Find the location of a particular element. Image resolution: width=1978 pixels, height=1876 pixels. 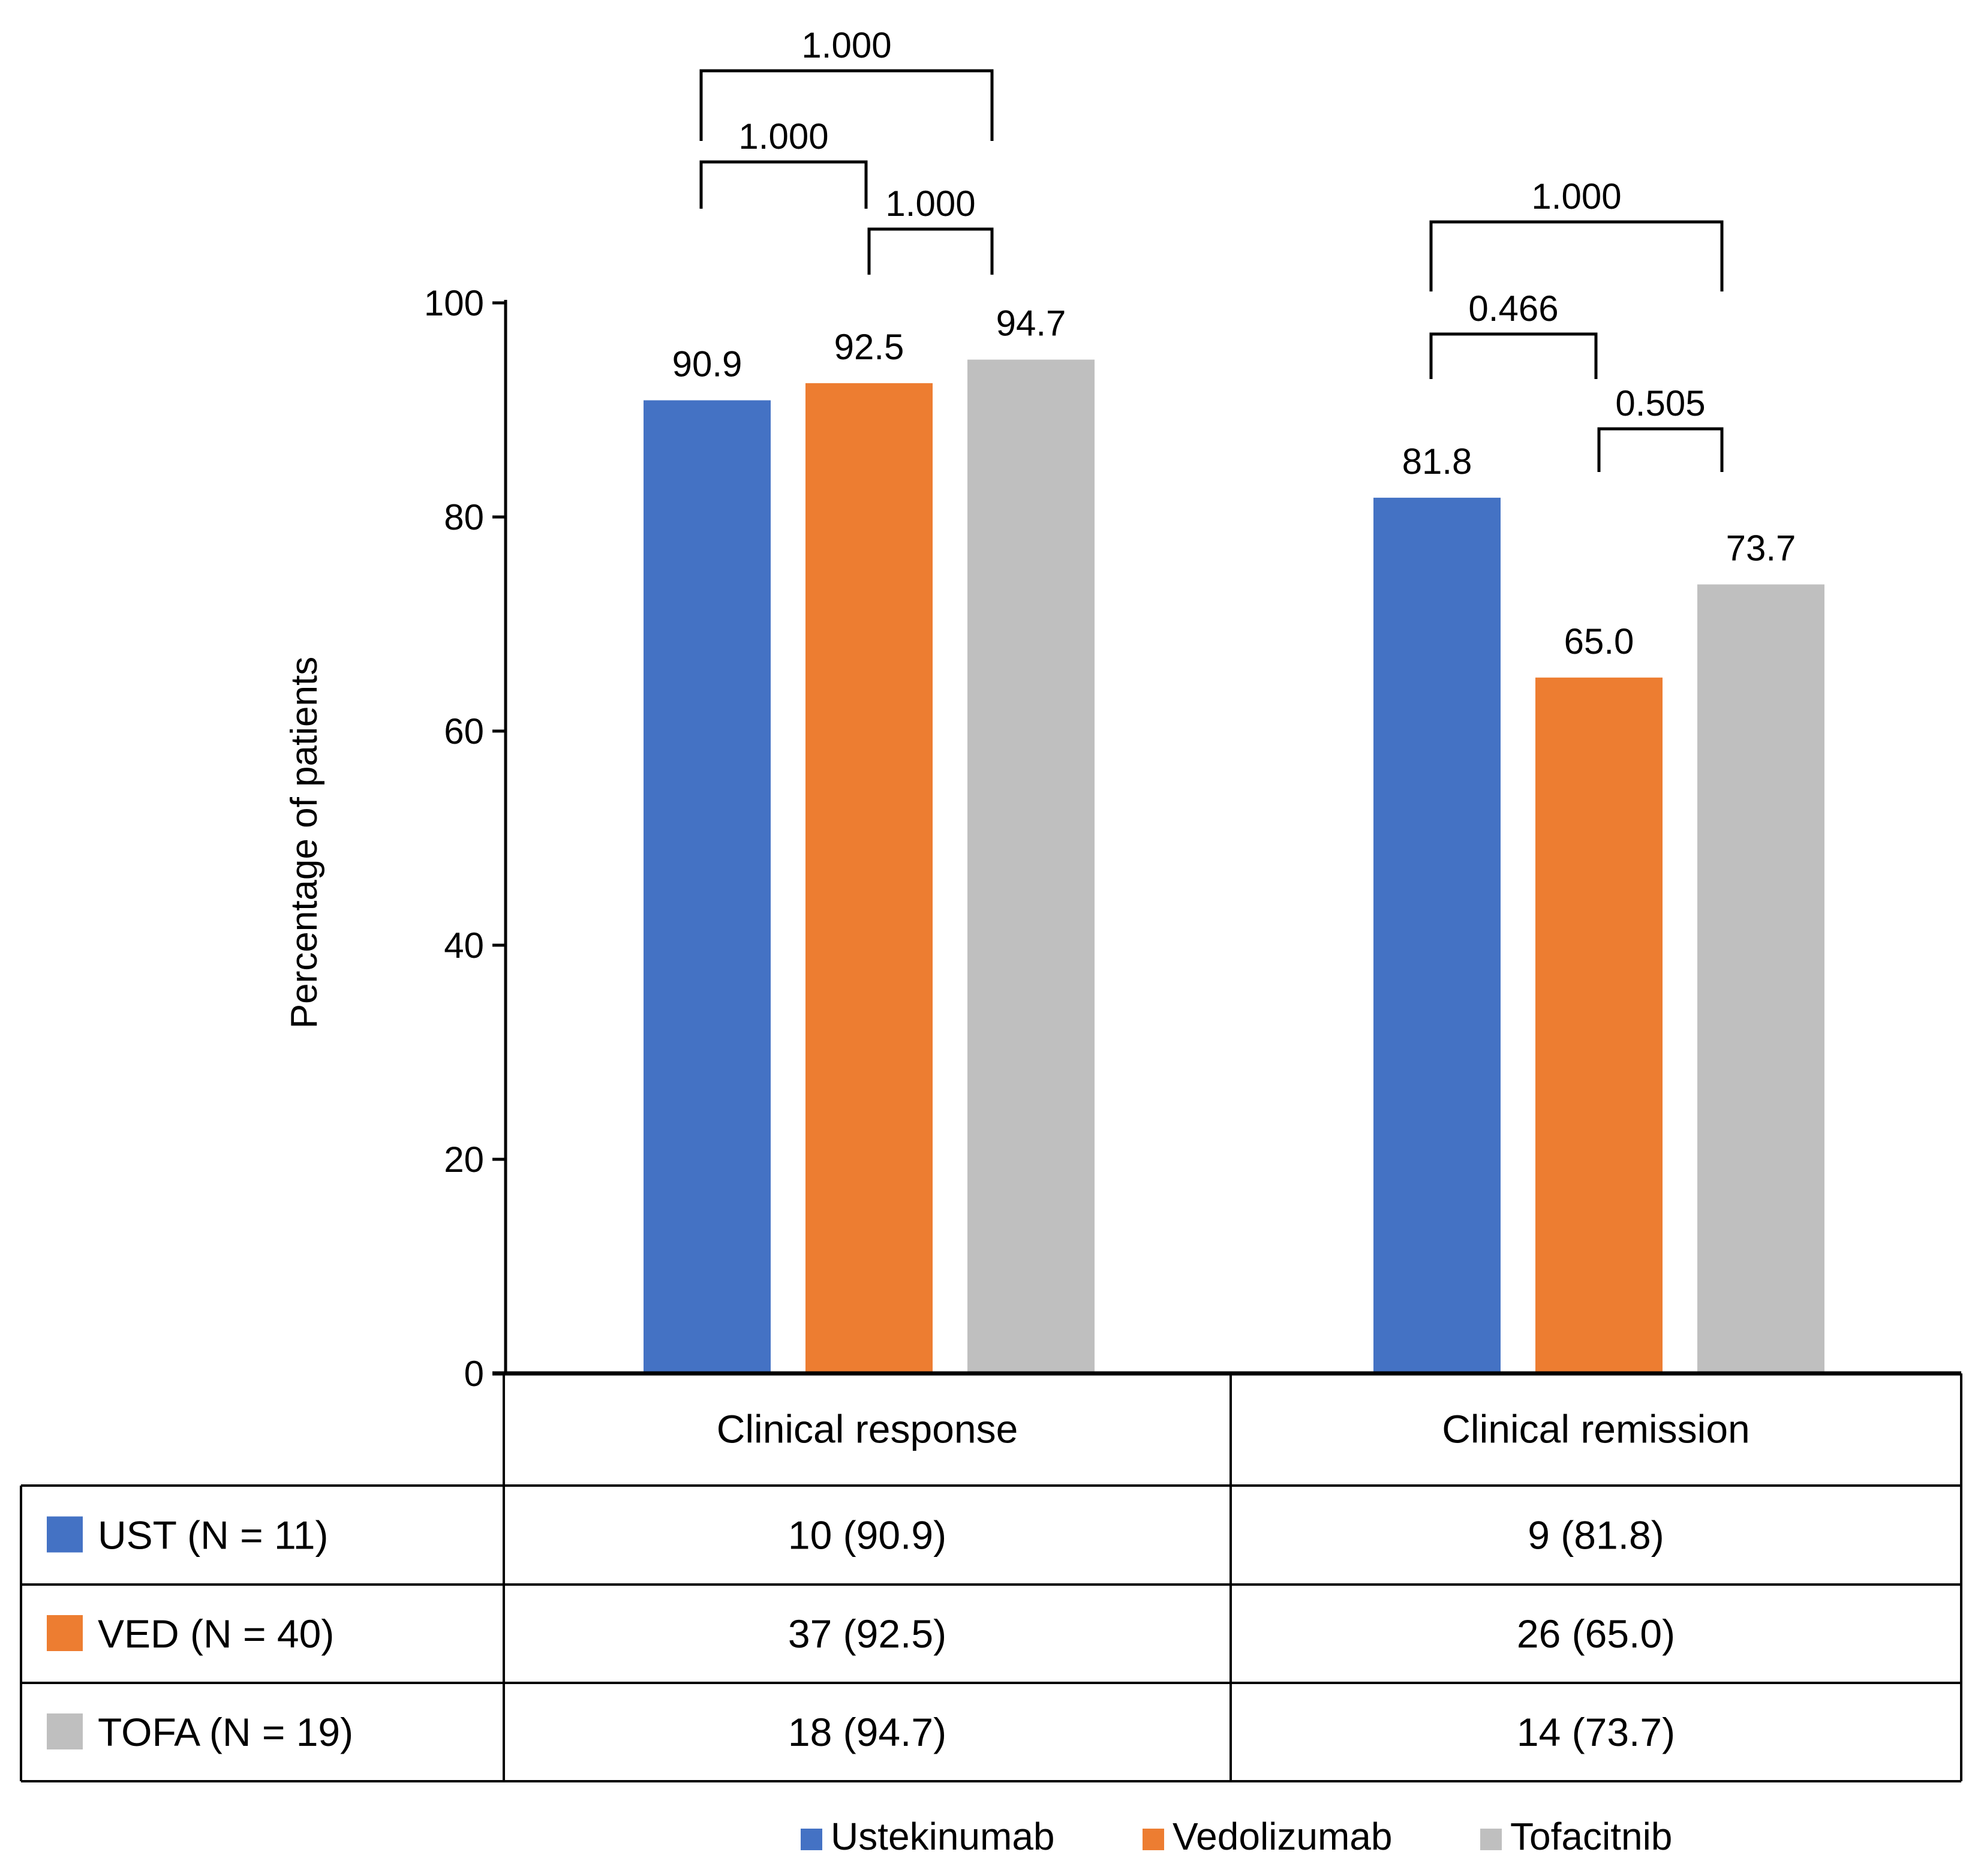

legend-label: Ustekinumab is located at coordinates (943, 1837).